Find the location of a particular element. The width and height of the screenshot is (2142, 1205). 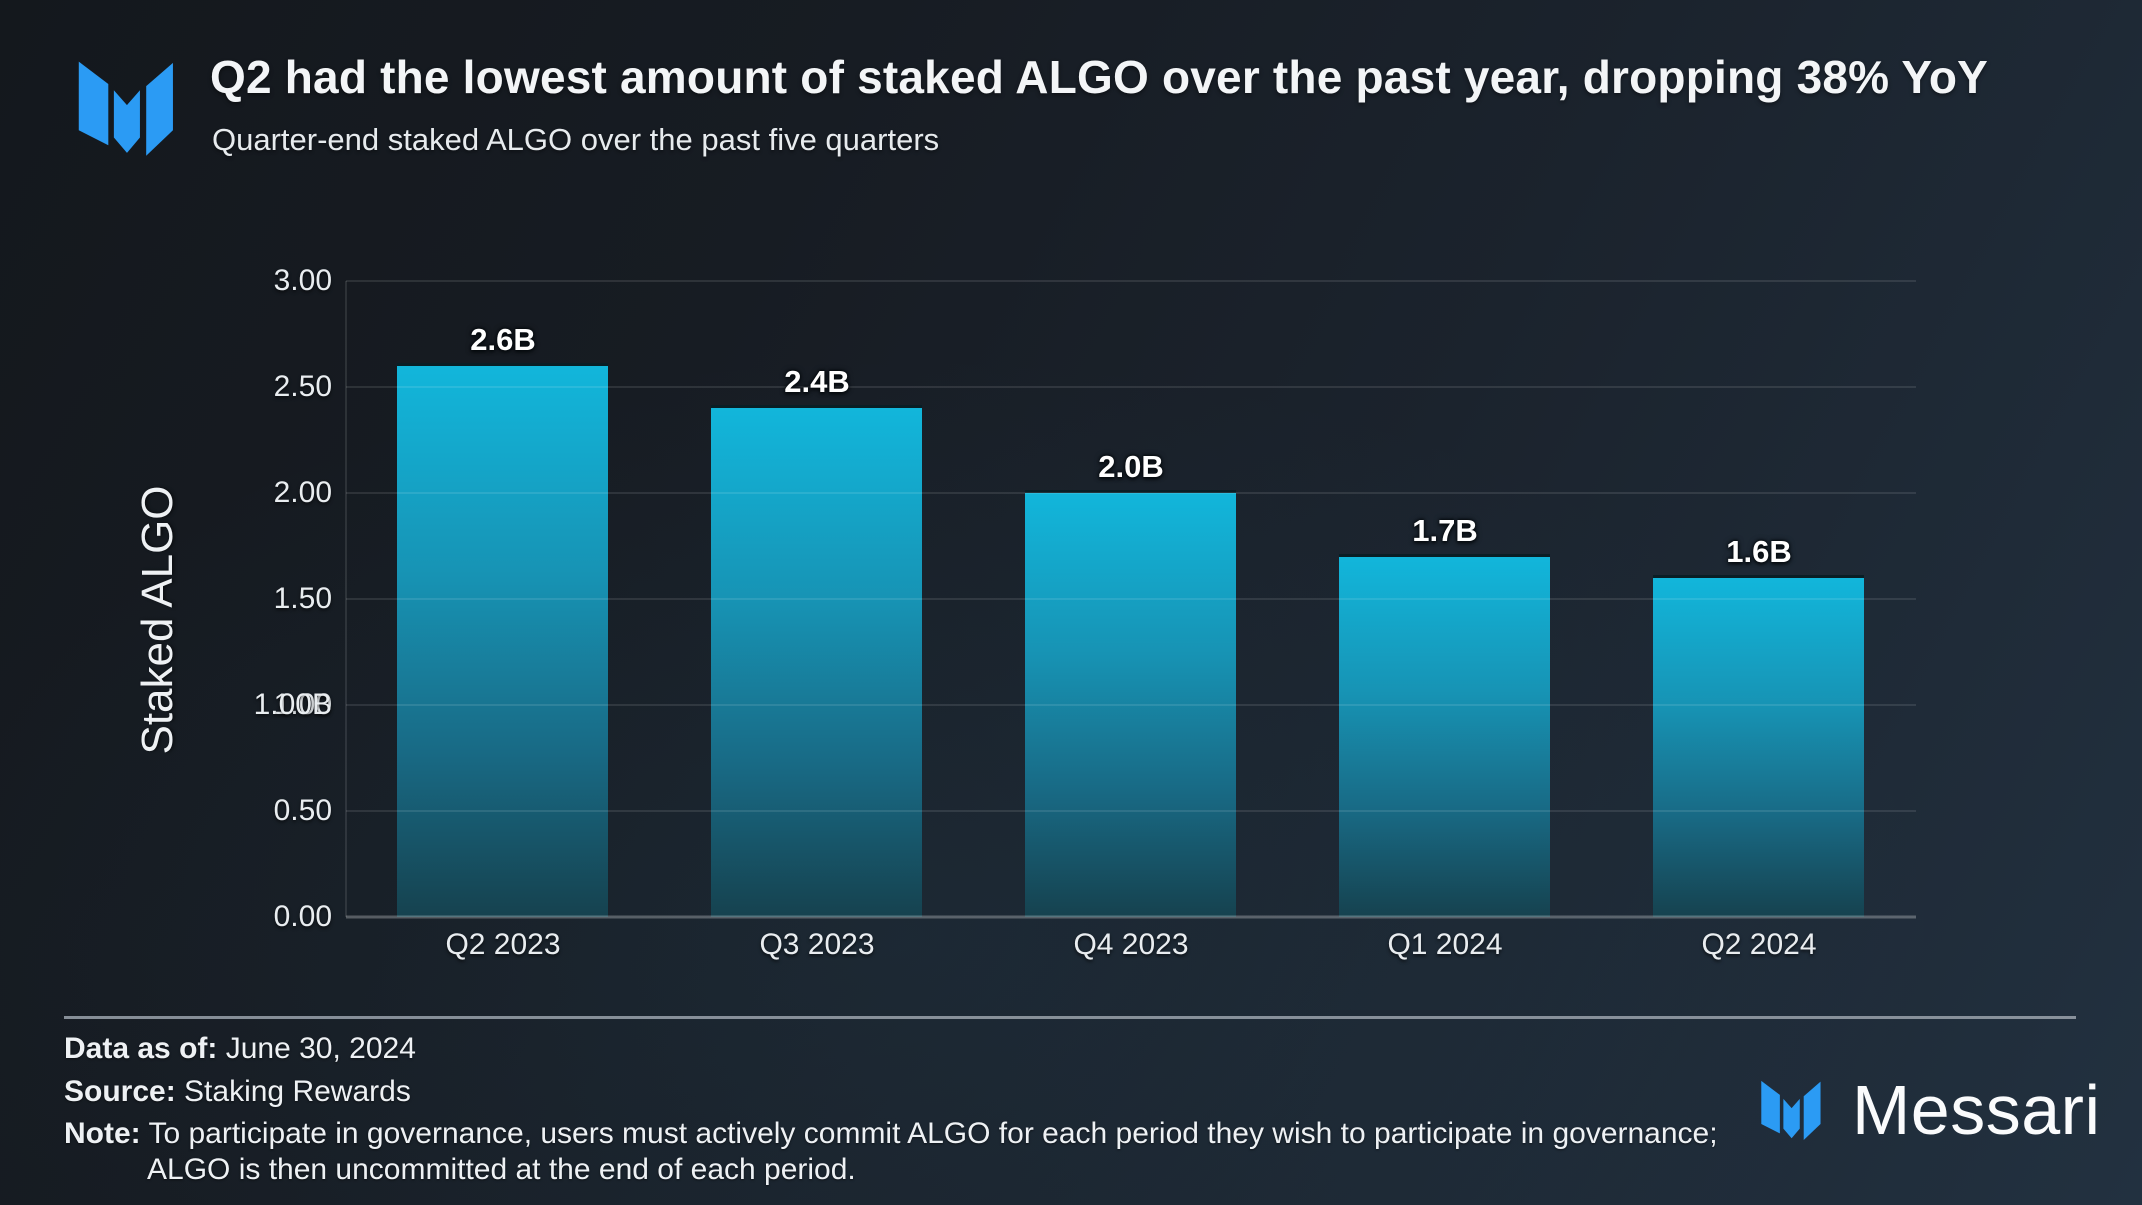

y-tick-label: 1.00 is located at coordinates (302, 704).